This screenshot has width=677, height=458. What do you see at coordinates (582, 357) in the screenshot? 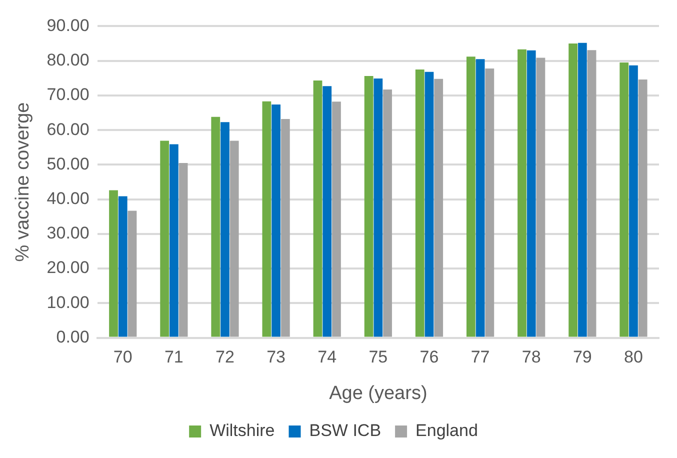
I see `x-tick-label: 79` at bounding box center [582, 357].